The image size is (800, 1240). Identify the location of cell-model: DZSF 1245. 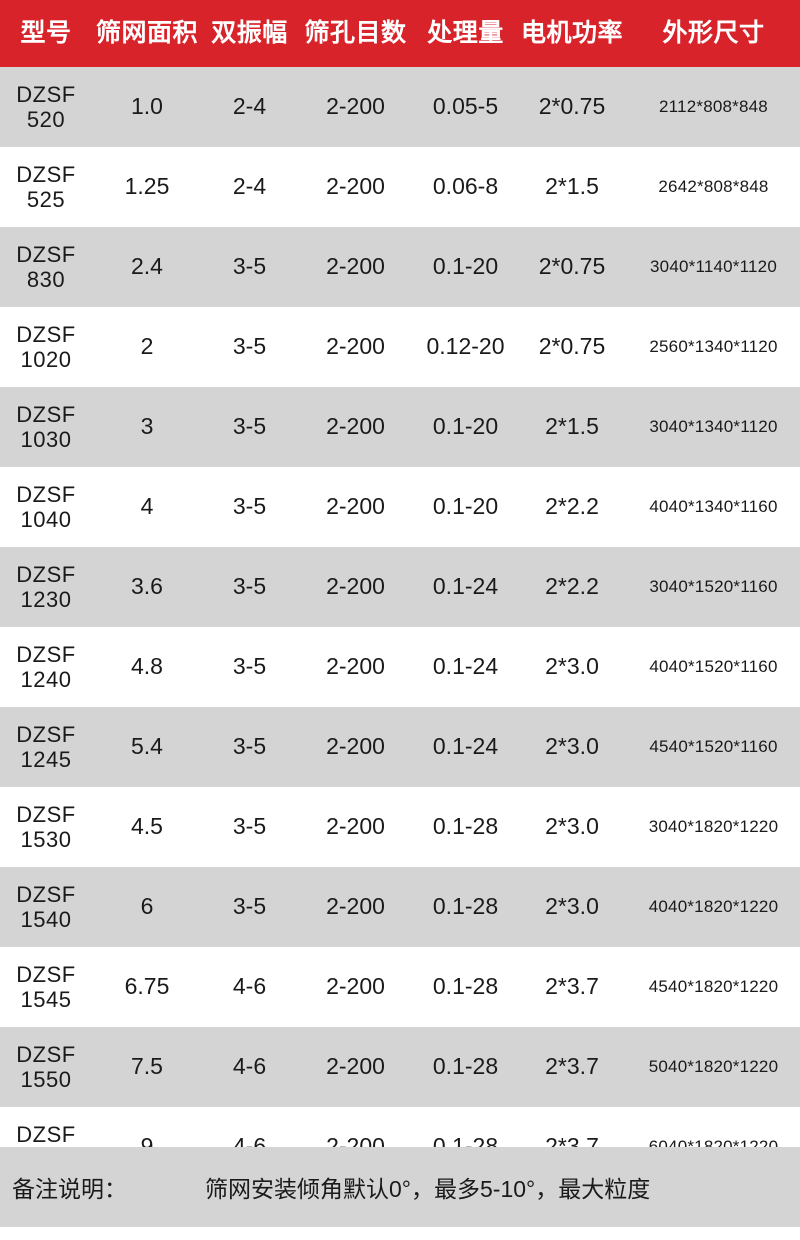
(46, 747).